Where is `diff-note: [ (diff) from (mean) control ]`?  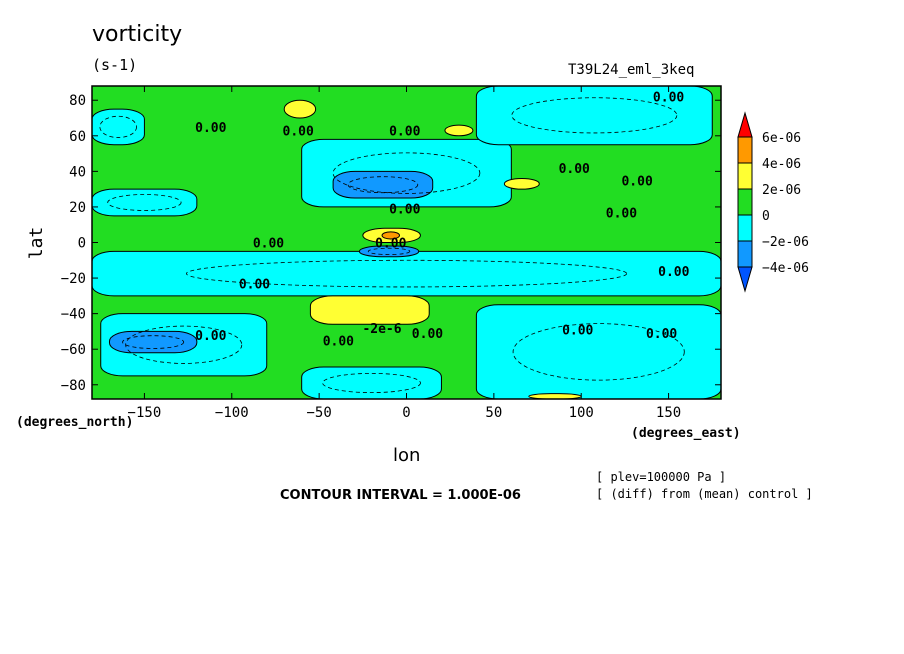 diff-note: [ (diff) from (mean) control ] is located at coordinates (704, 494).